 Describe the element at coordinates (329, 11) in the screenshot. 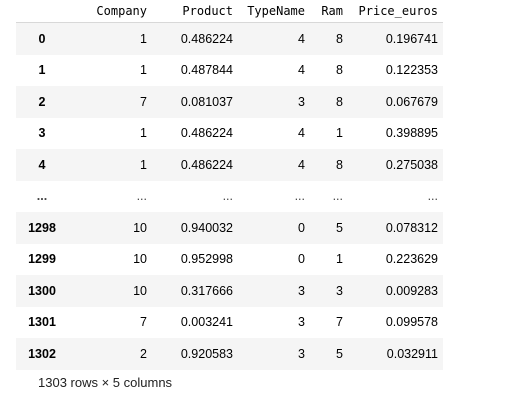

I see `column-header-ram: Ram` at that location.